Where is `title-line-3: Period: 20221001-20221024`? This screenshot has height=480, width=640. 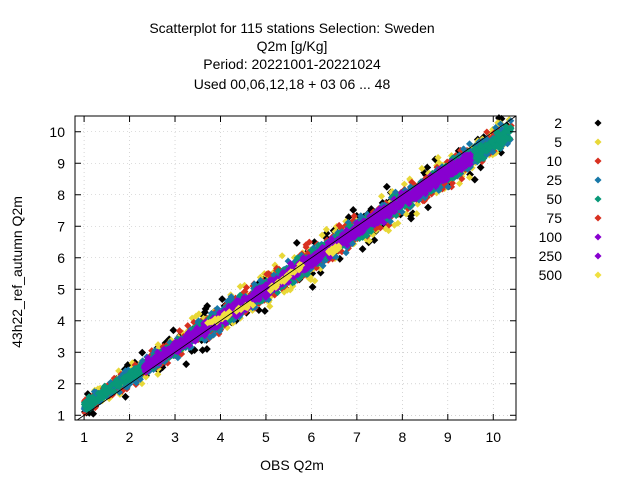
title-line-3: Period: 20221001-20221024 is located at coordinates (292, 64).